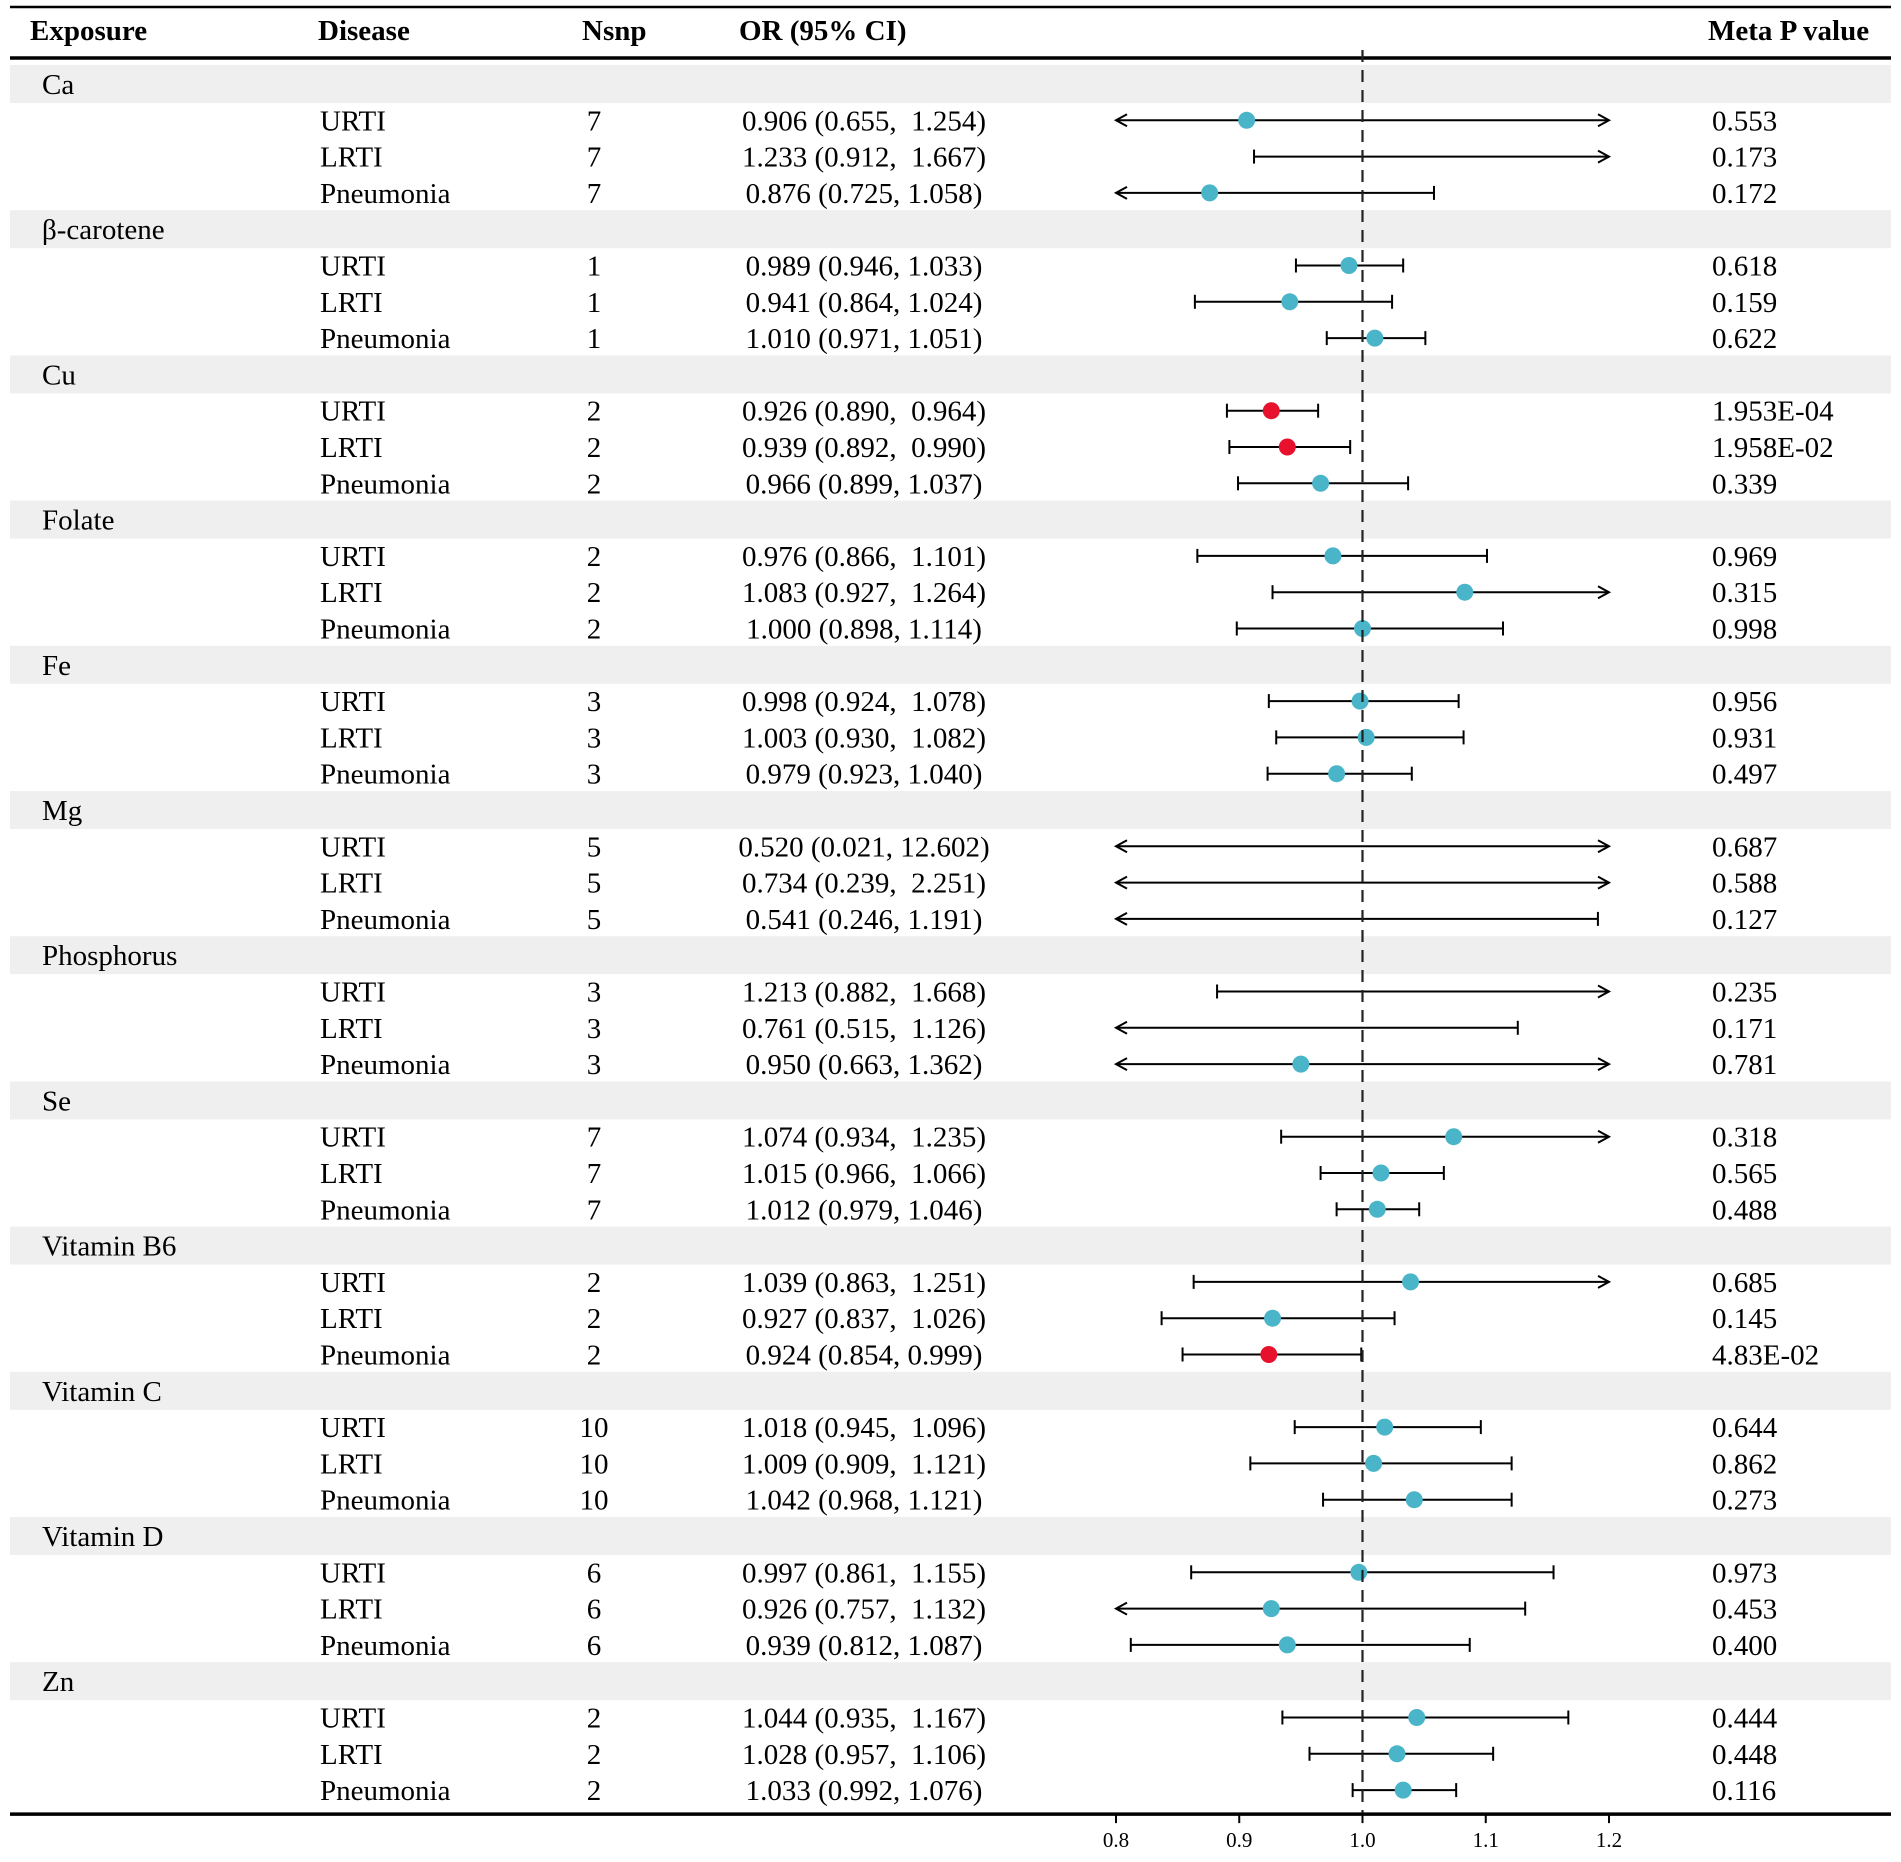  I want to click on or-ci-value: 0.734 (0.239, 2.251), so click(864, 884).